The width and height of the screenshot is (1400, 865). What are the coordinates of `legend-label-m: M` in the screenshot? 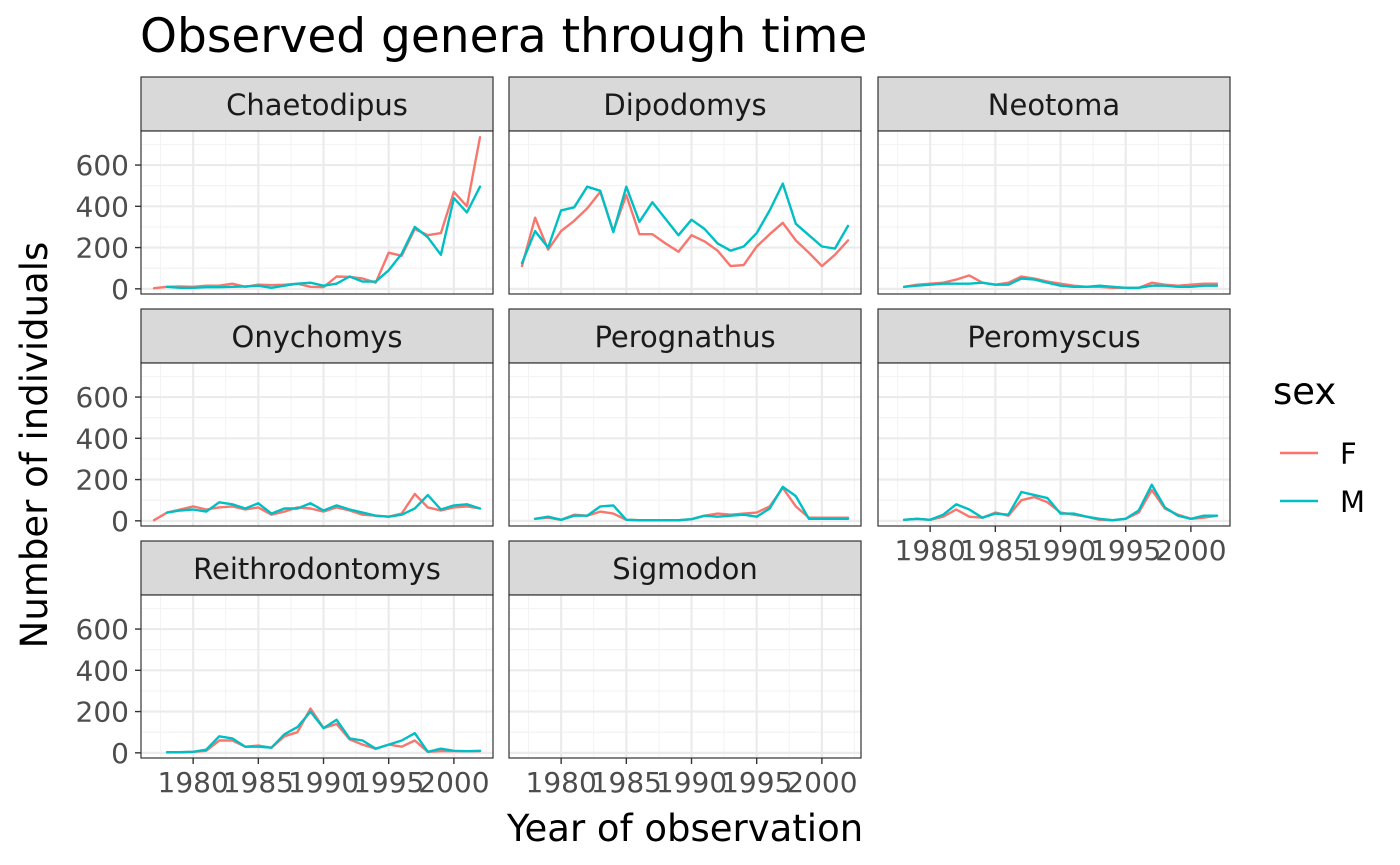 It's located at (1352, 502).